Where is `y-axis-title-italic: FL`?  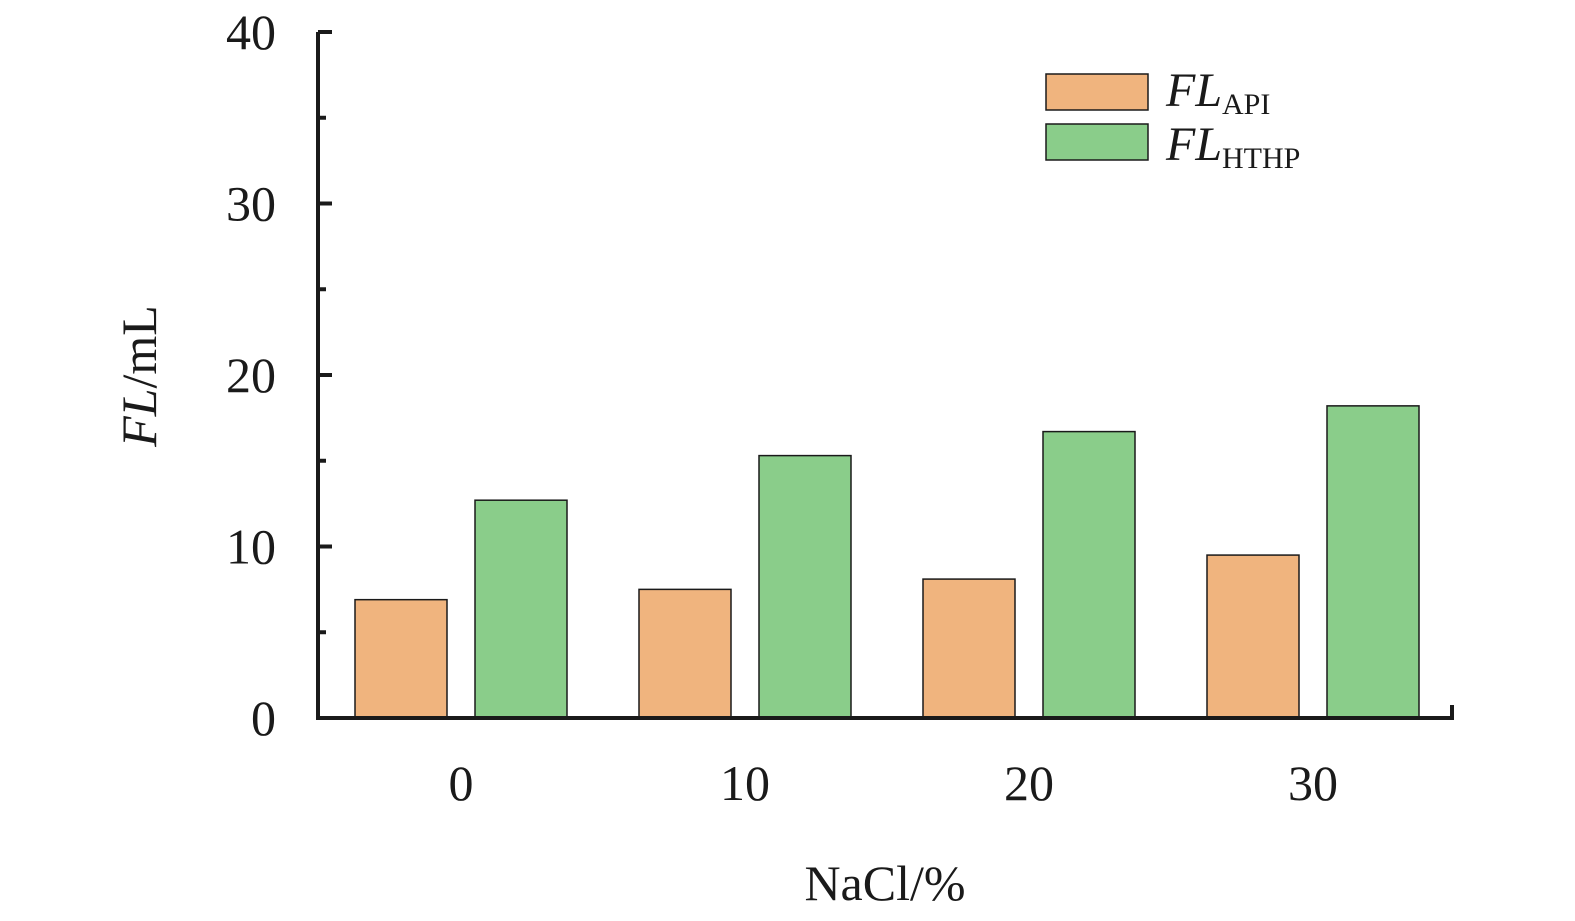 y-axis-title-italic: FL is located at coordinates (139, 417).